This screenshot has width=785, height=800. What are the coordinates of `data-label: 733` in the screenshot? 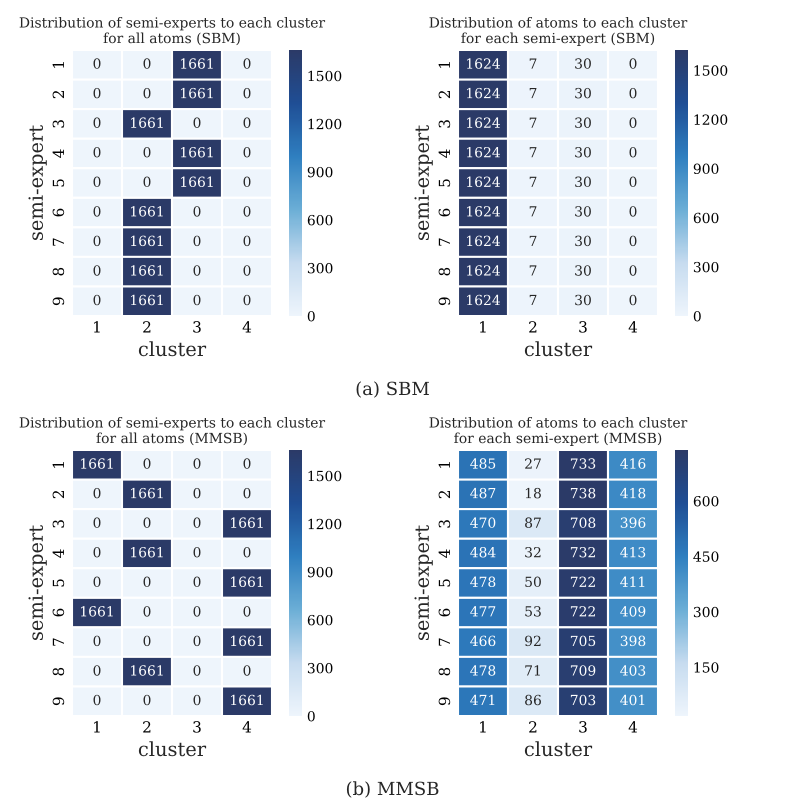 It's located at (583, 463).